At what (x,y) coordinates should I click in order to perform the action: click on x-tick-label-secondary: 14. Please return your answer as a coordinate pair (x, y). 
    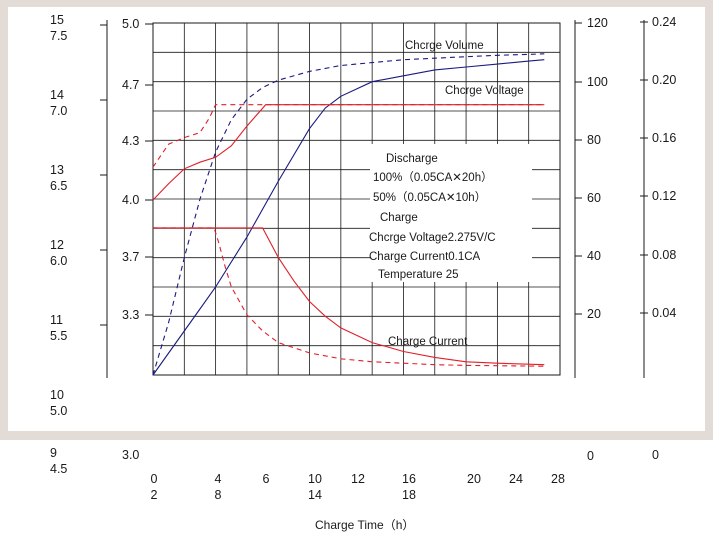
    Looking at the image, I should click on (315, 495).